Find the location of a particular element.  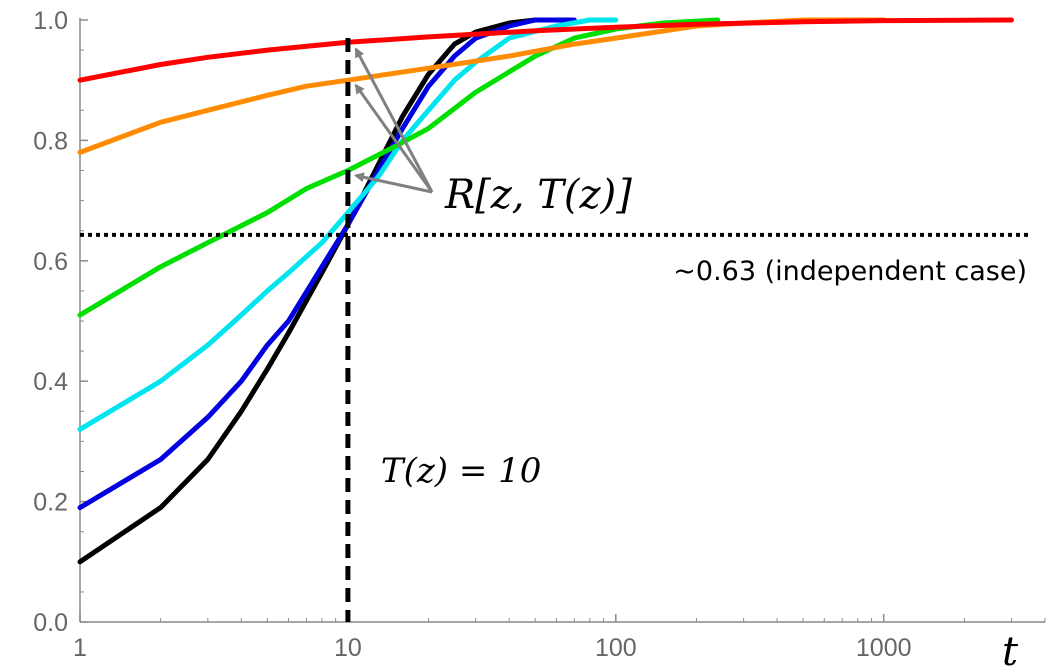

x-tick-label: 1 is located at coordinates (80, 648).